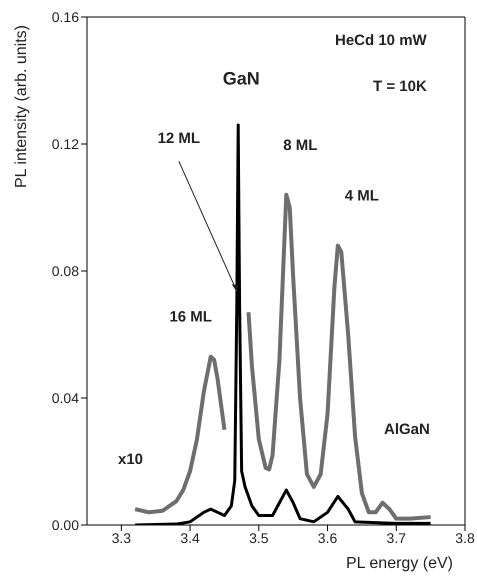  Describe the element at coordinates (399, 563) in the screenshot. I see `x-axis-title: PL energy (eV)` at that location.